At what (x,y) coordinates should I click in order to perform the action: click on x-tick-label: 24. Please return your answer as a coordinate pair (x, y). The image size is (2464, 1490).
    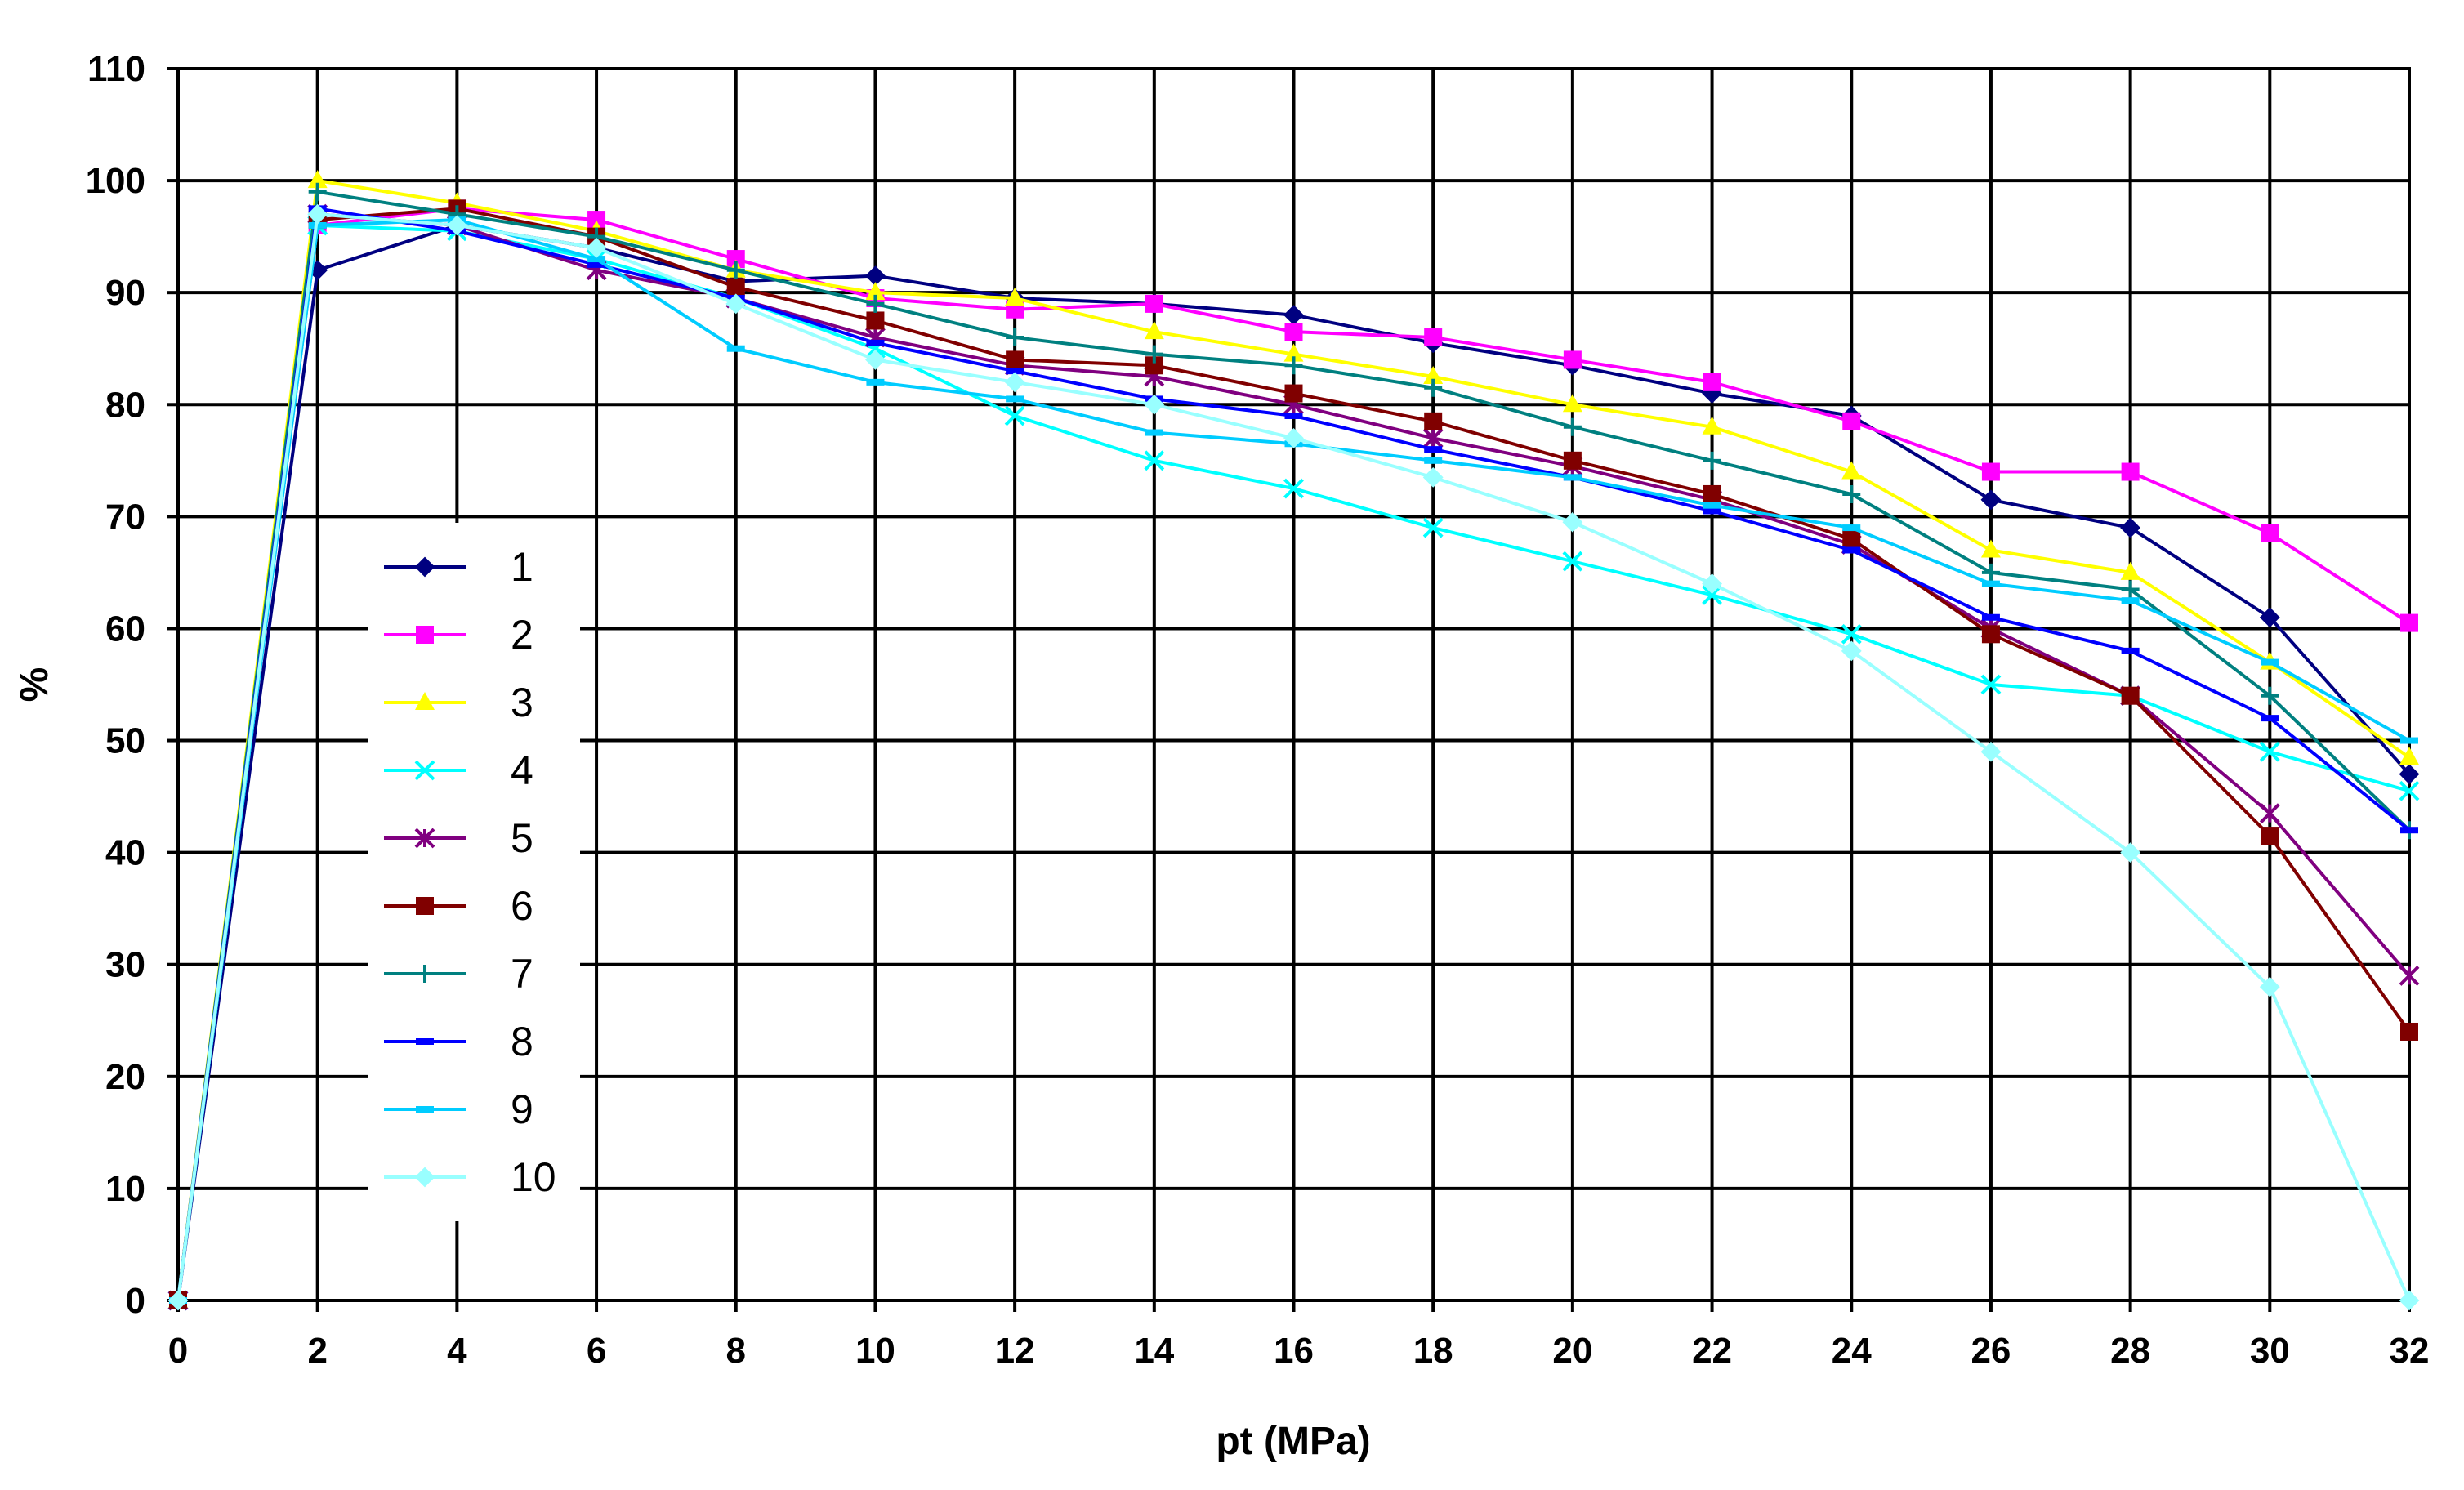
    Looking at the image, I should click on (1852, 1351).